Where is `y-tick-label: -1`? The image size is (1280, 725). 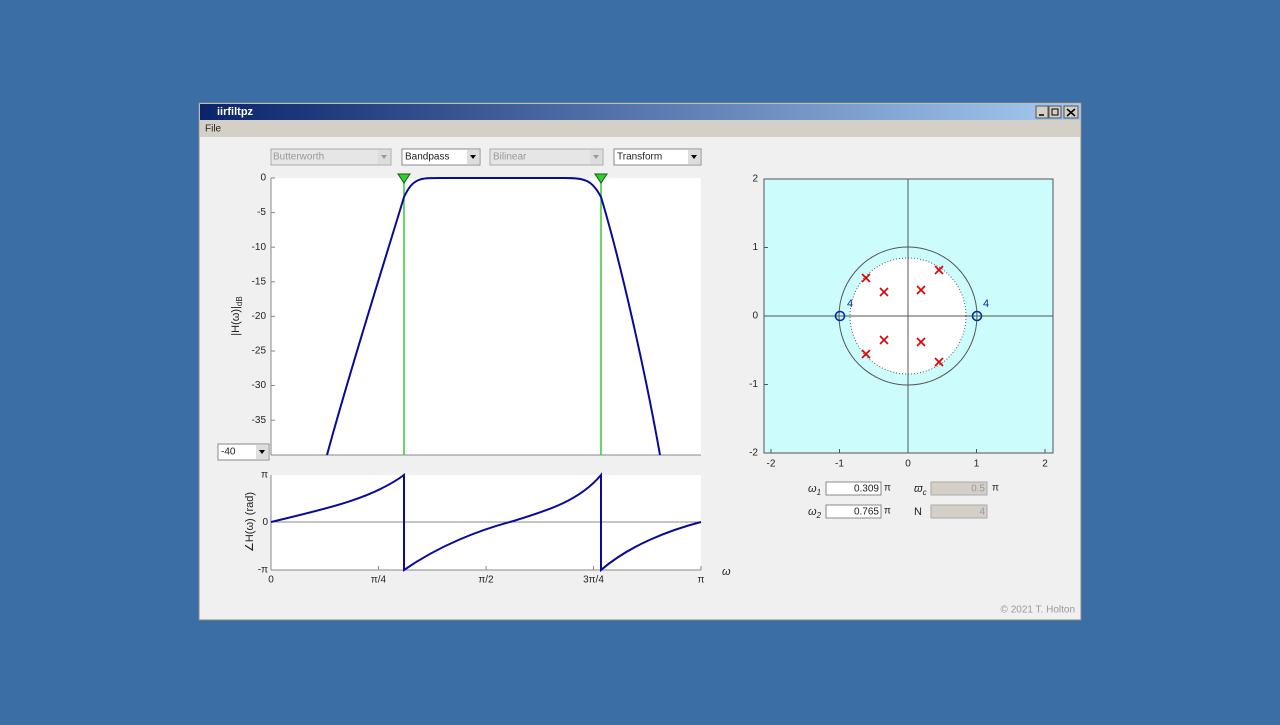
y-tick-label: -1 is located at coordinates (753, 384).